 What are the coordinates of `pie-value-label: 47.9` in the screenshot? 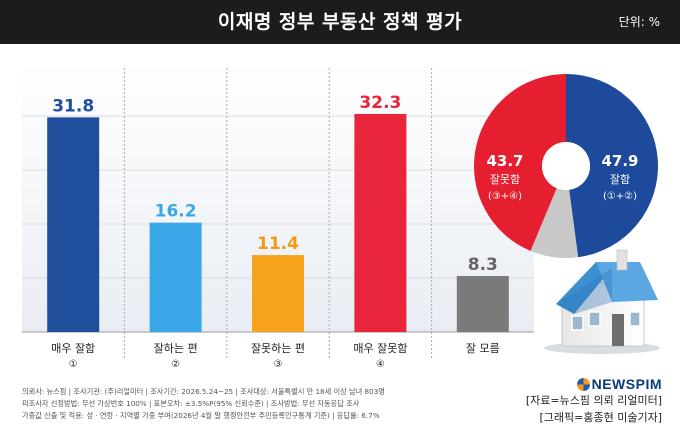 It's located at (619, 161).